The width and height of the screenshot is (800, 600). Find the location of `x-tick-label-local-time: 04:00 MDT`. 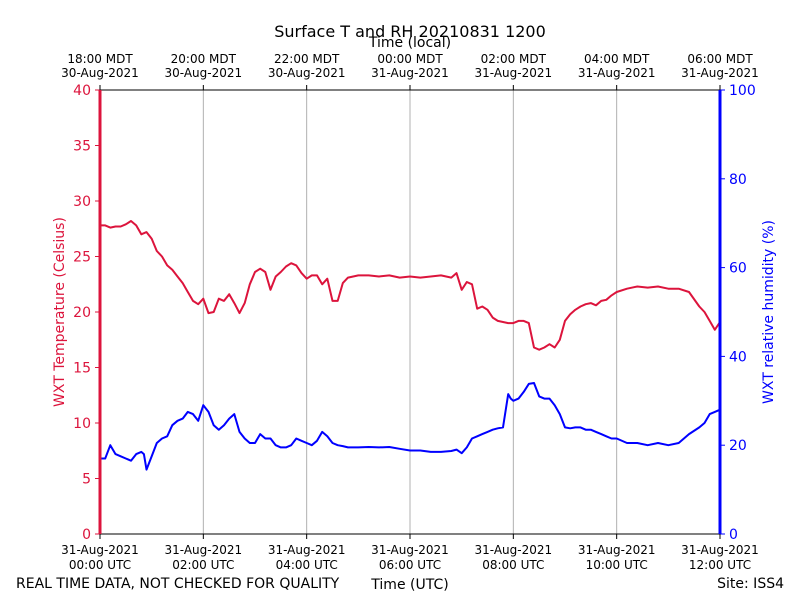

x-tick-label-local-time: 04:00 MDT is located at coordinates (617, 59).